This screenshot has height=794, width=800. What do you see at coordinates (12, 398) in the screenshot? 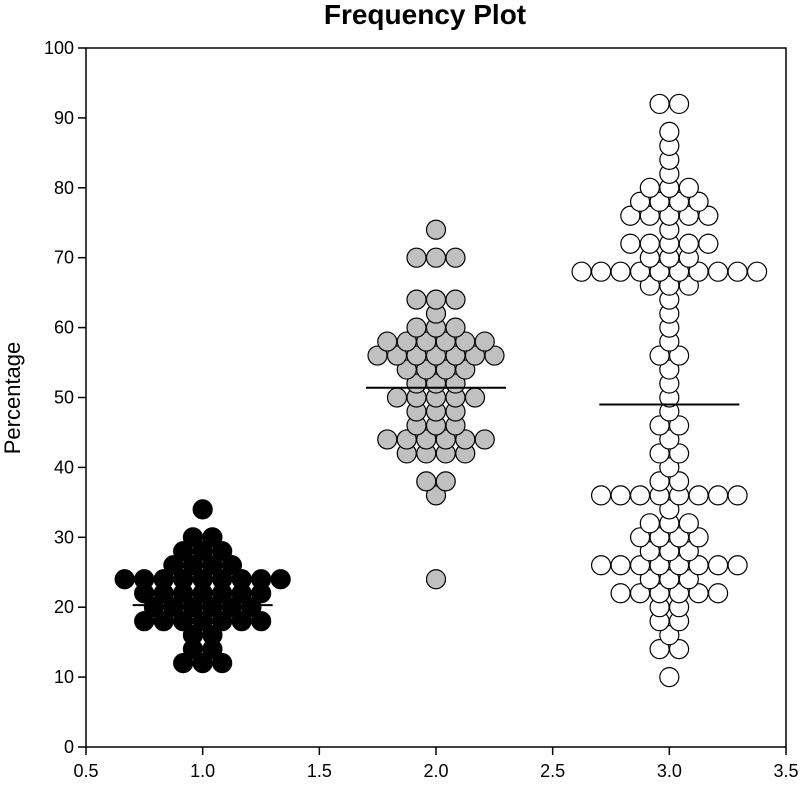
I see `y-axis-label: Percentage` at bounding box center [12, 398].